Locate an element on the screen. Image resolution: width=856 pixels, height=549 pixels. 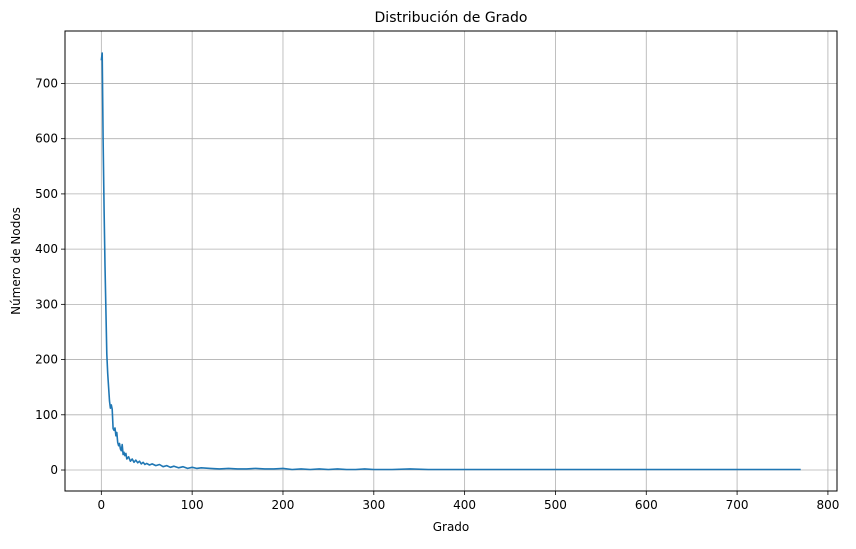
x-tick-label: 300 is located at coordinates (373, 505).